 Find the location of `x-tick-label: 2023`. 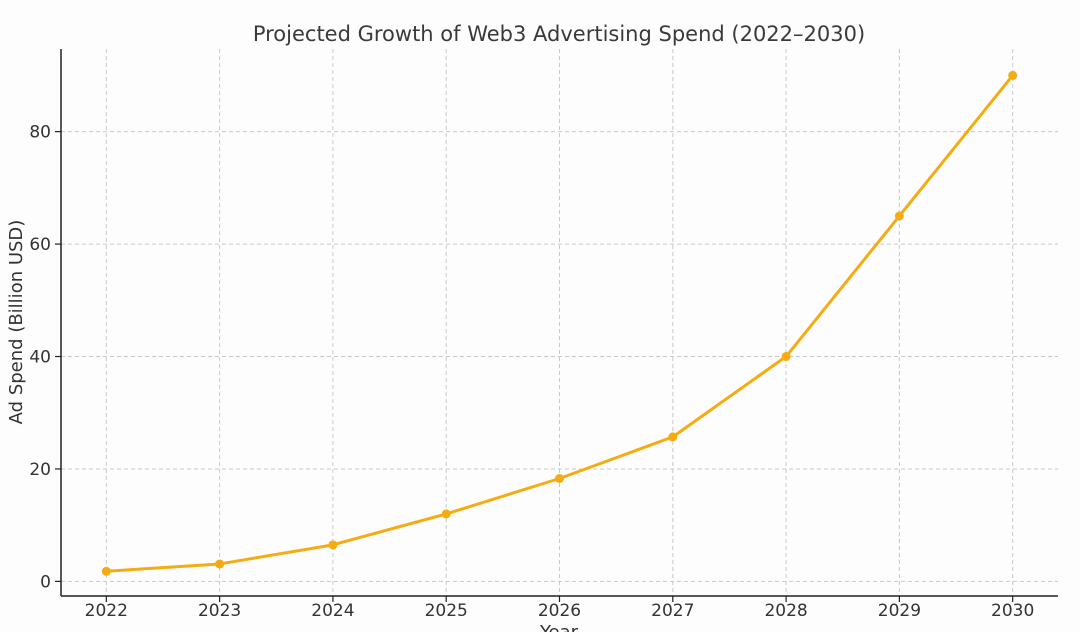

x-tick-label: 2023 is located at coordinates (219, 611).